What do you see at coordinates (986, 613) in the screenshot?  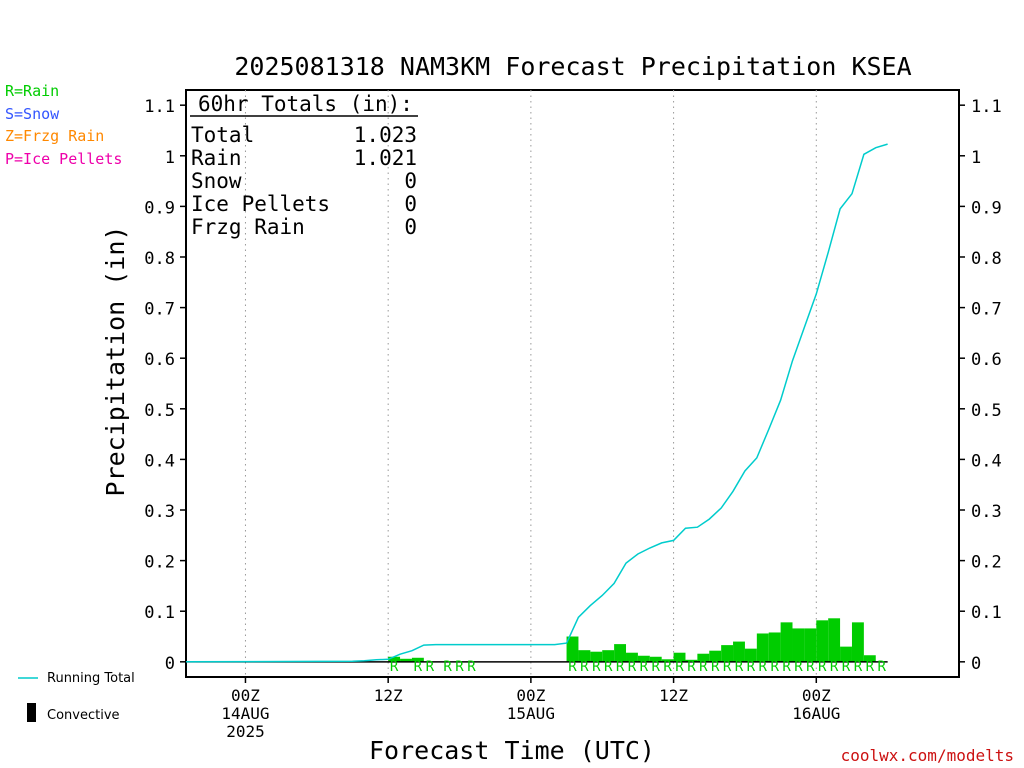 I see `y-tick-label-right-1: 0.1` at bounding box center [986, 613].